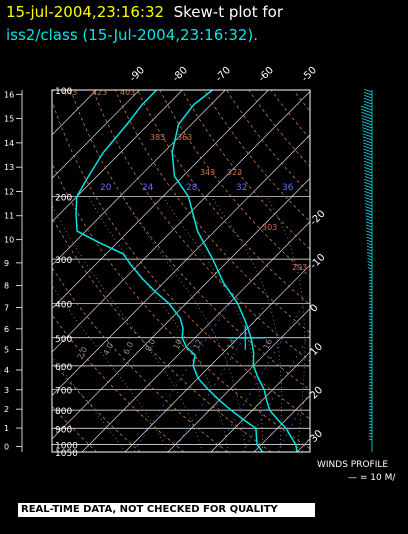 This screenshot has height=534, width=408. I want to click on height-tick-label: 7, so click(6, 307).